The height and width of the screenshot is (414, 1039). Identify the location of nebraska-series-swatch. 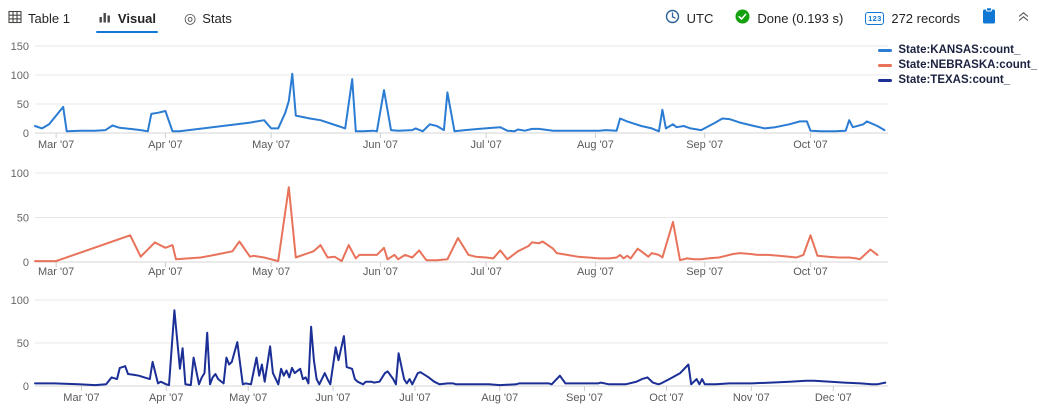
(885, 65).